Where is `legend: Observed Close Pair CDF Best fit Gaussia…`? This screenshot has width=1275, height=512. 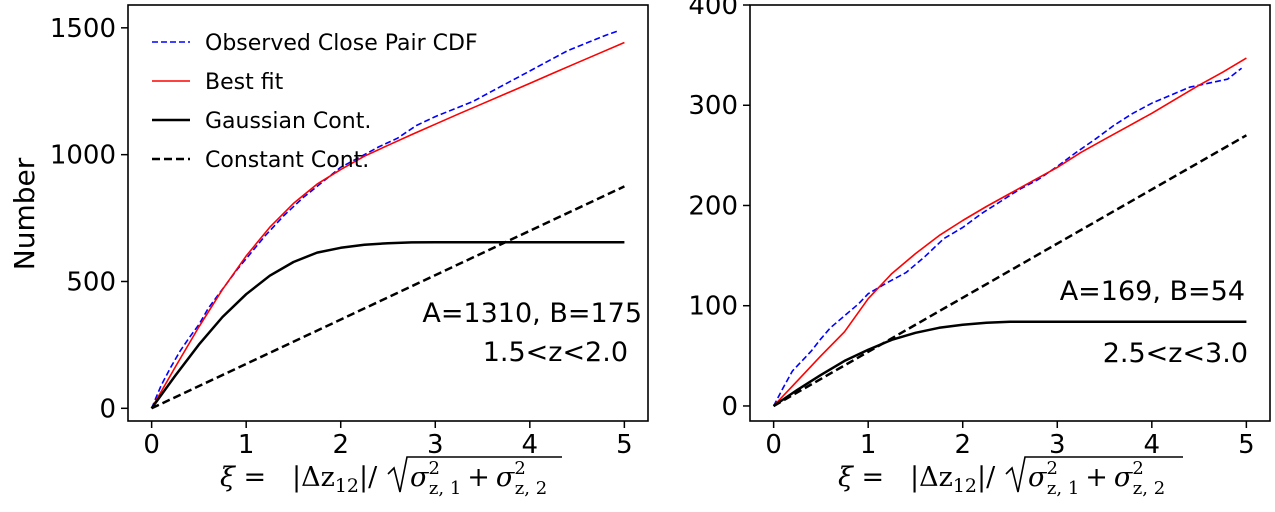
legend: Observed Close Pair CDF Best fit Gaussia… is located at coordinates (315, 102).